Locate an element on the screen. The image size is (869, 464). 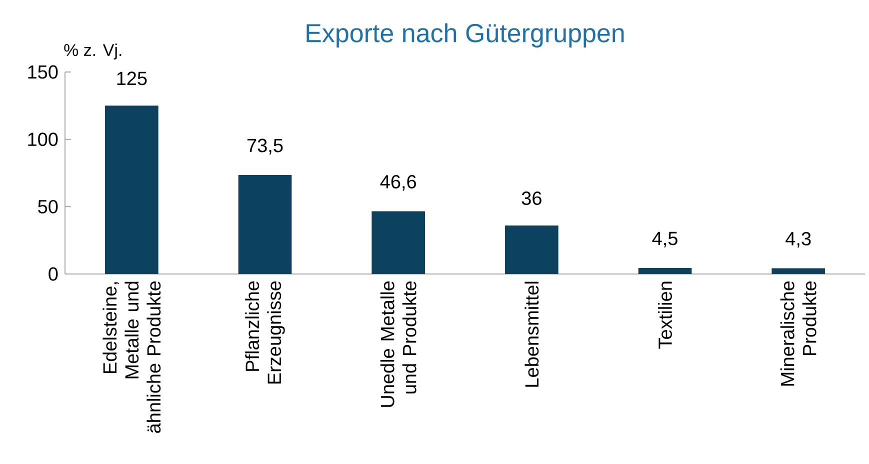
data-label: 36 is located at coordinates (532, 198).